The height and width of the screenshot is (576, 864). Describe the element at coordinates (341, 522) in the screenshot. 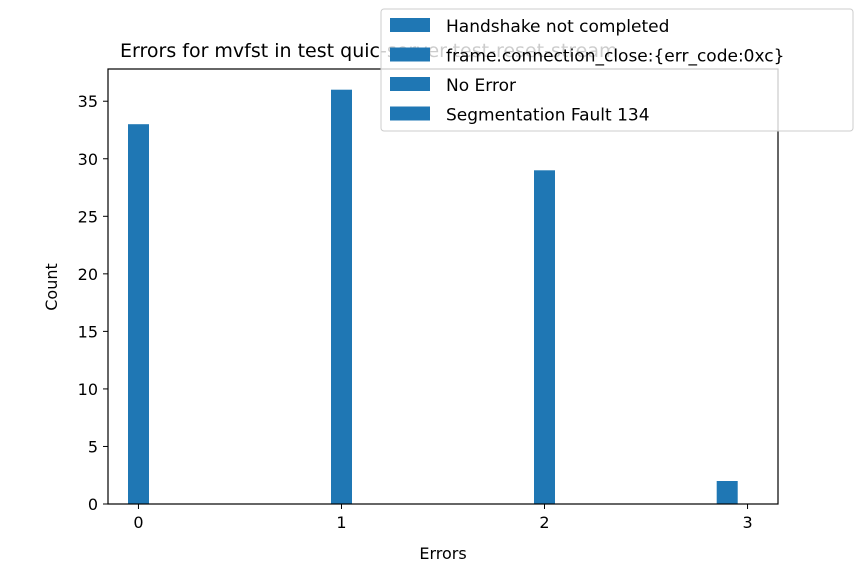

I see `x-tick-label-1: 1` at that location.